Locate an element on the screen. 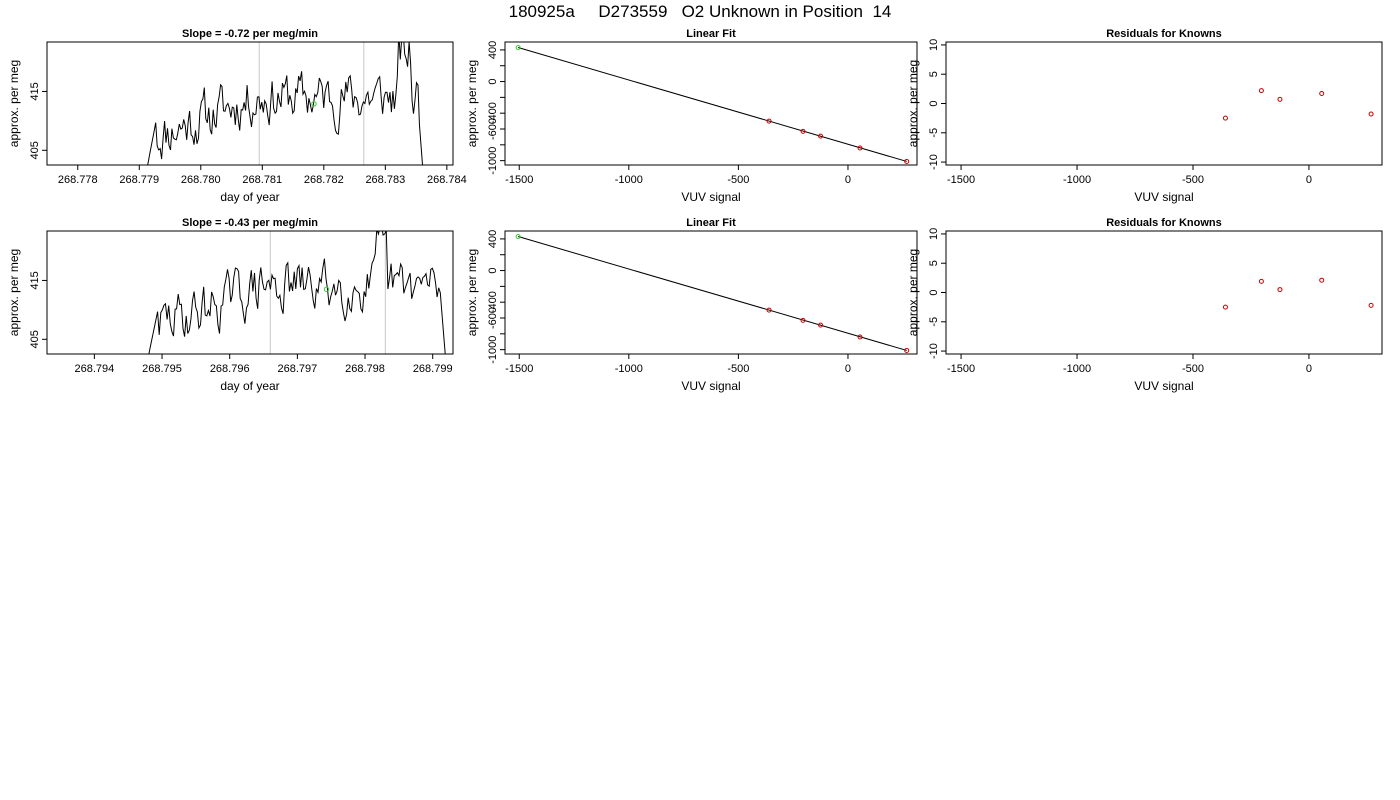 Image resolution: width=1400 pixels, height=800 pixels. chart-title: Slope = -0.72 per meg/min is located at coordinates (250, 34).